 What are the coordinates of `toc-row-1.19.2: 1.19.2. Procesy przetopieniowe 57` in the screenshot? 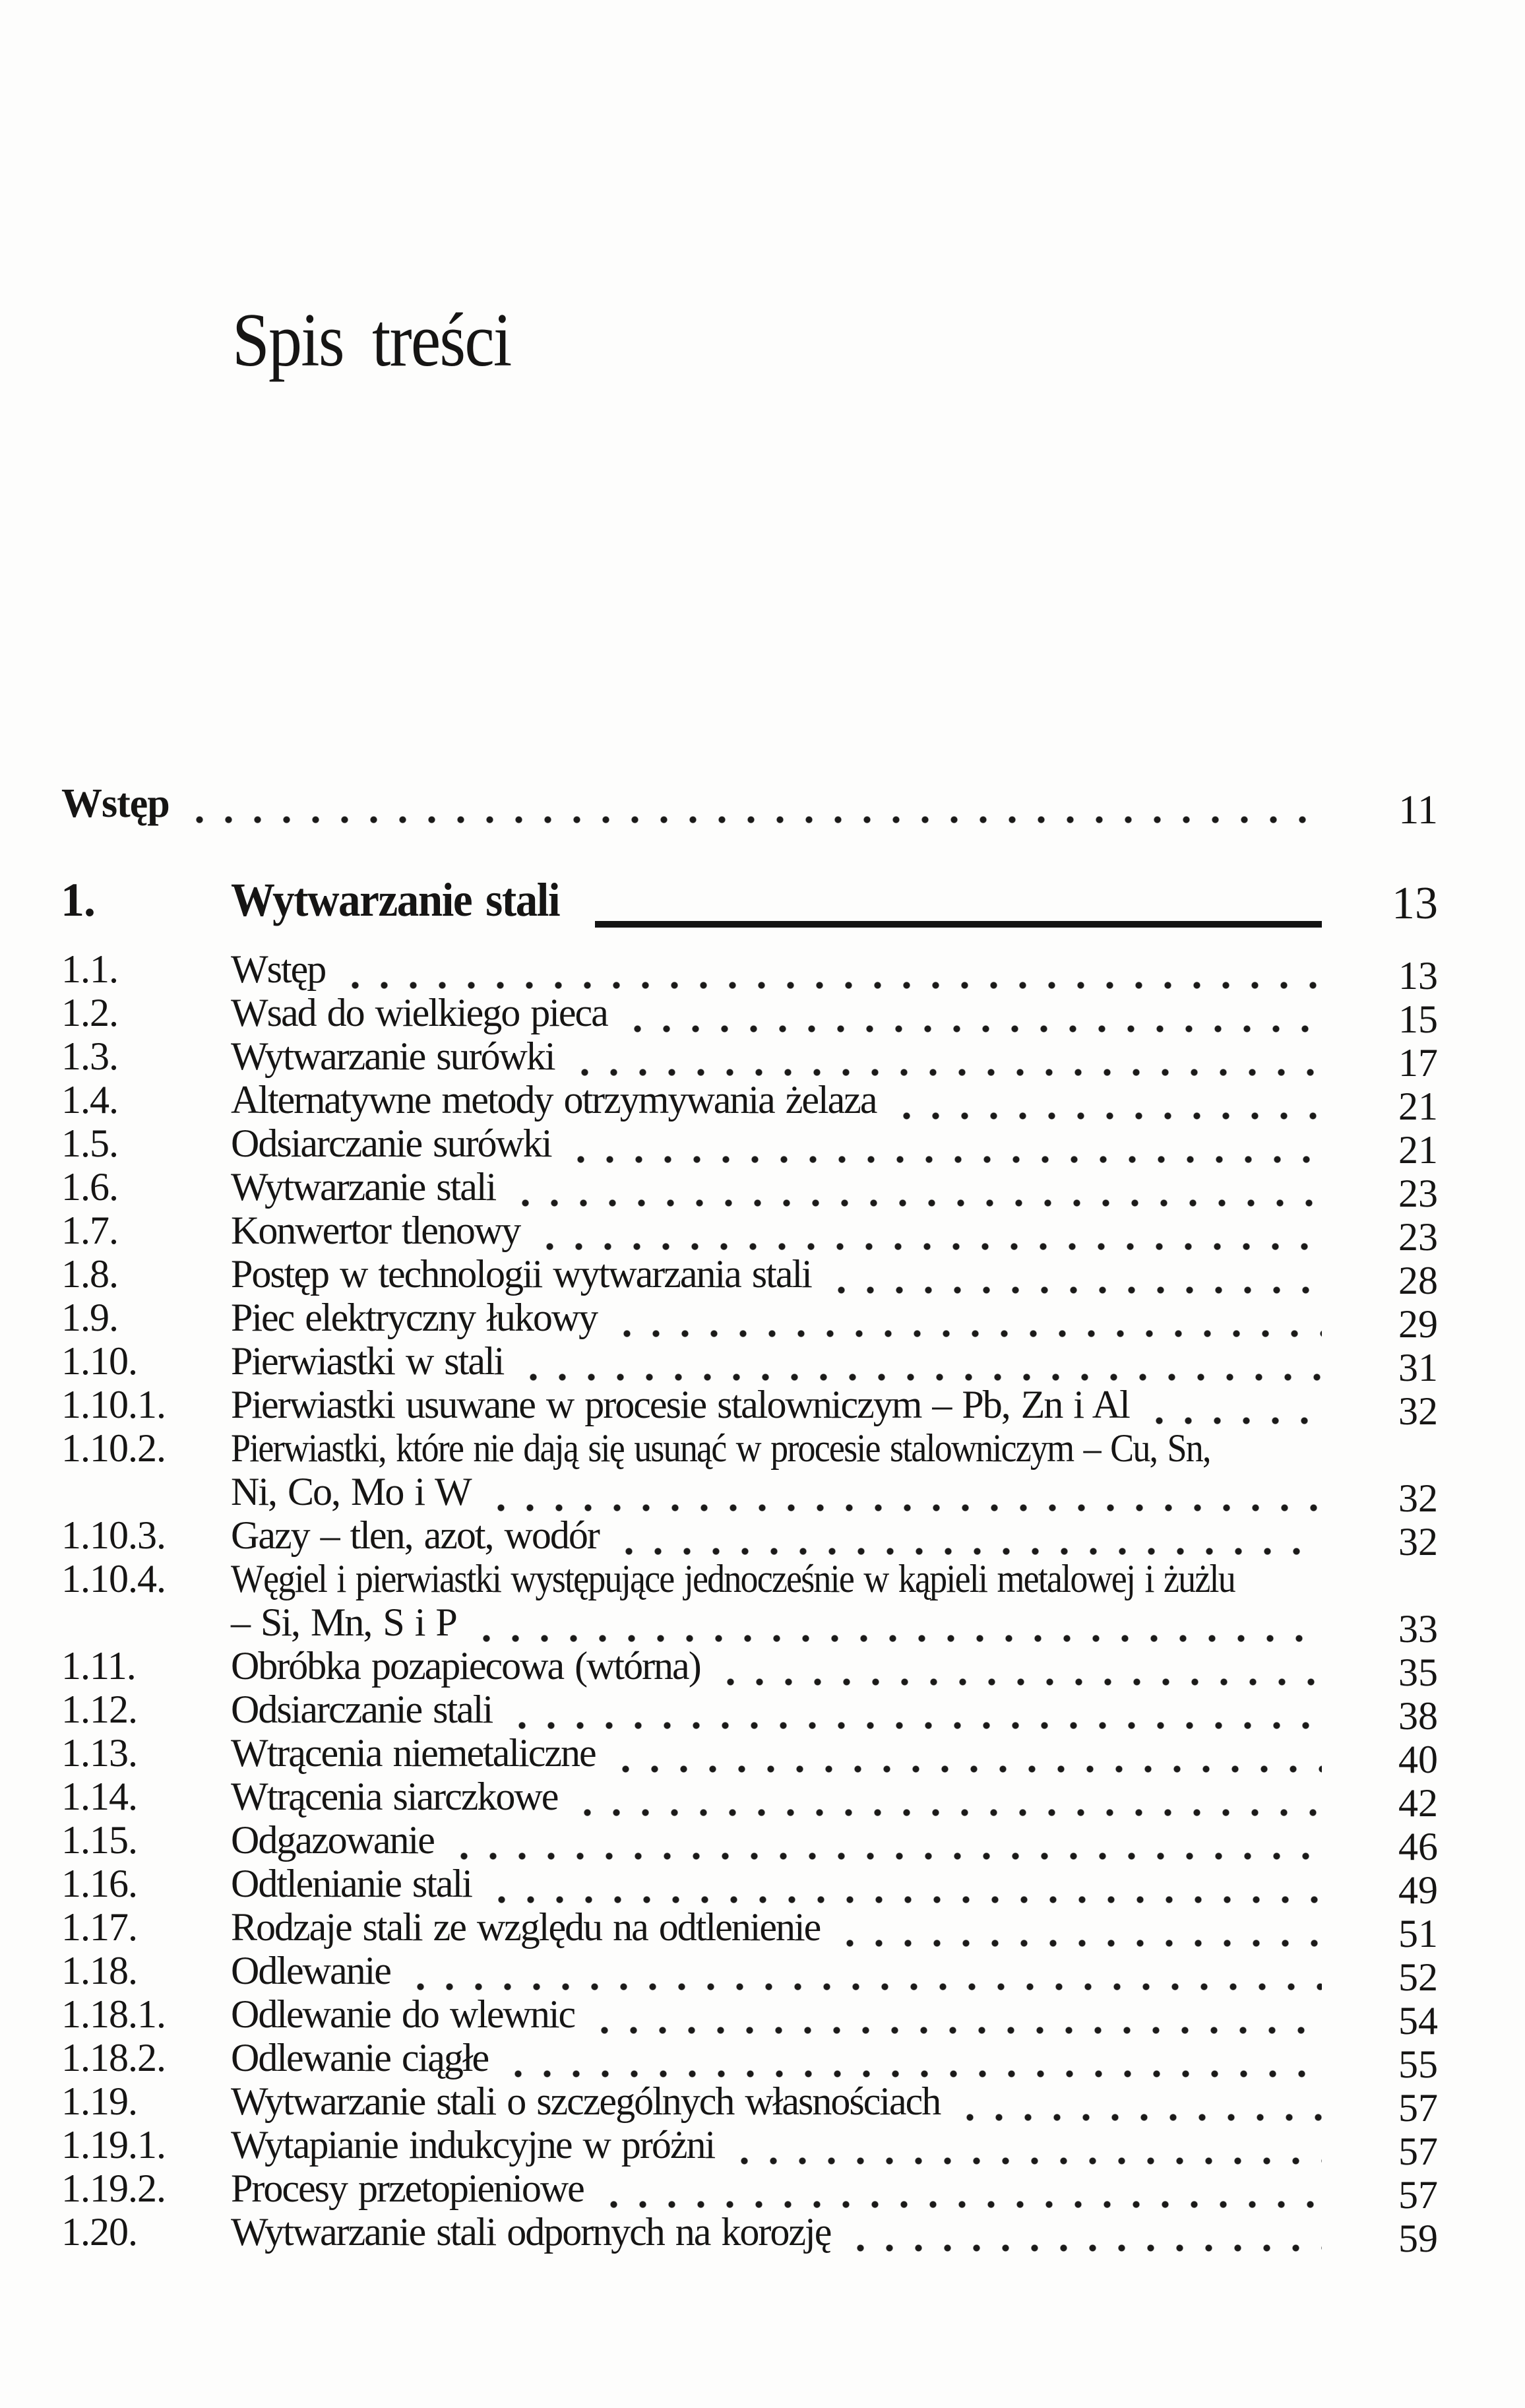 It's located at (749, 2192).